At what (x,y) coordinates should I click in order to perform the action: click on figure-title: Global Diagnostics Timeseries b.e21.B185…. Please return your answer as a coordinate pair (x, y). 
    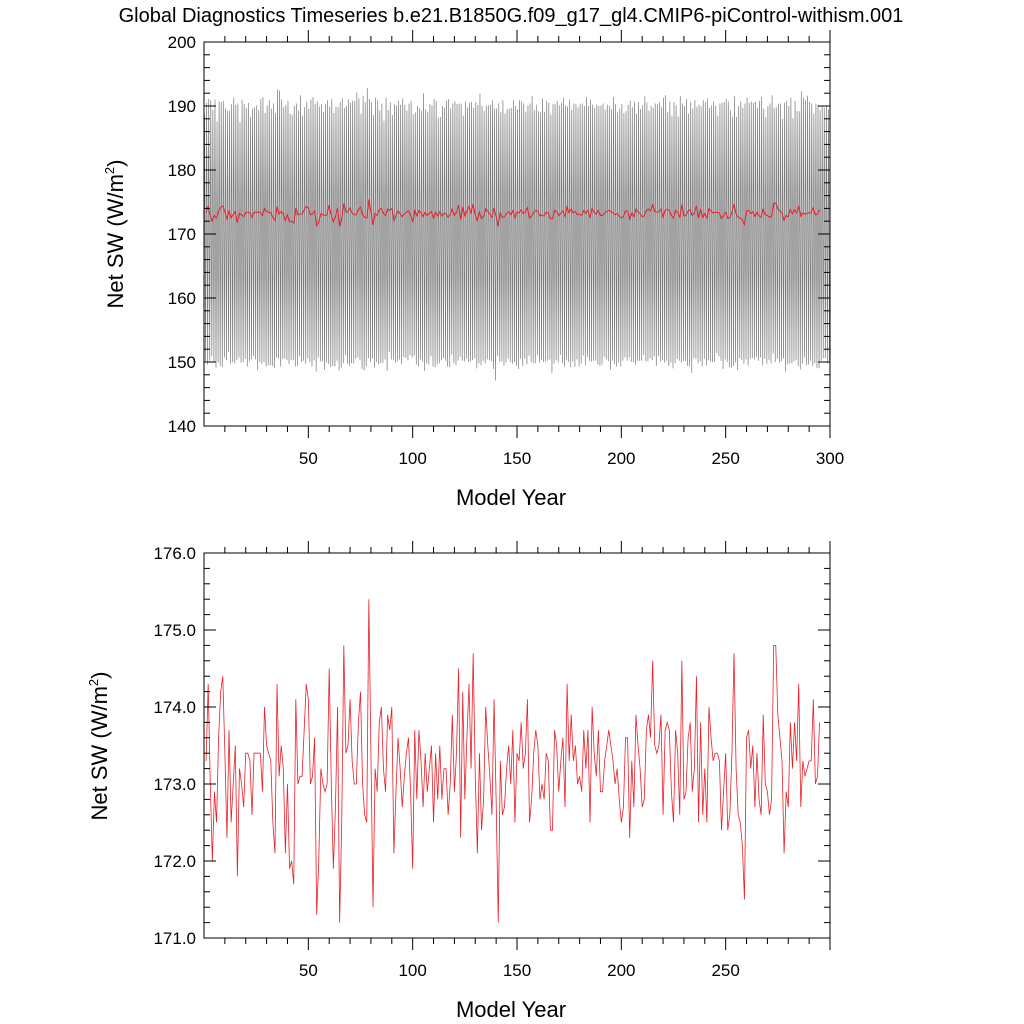
    Looking at the image, I should click on (511, 16).